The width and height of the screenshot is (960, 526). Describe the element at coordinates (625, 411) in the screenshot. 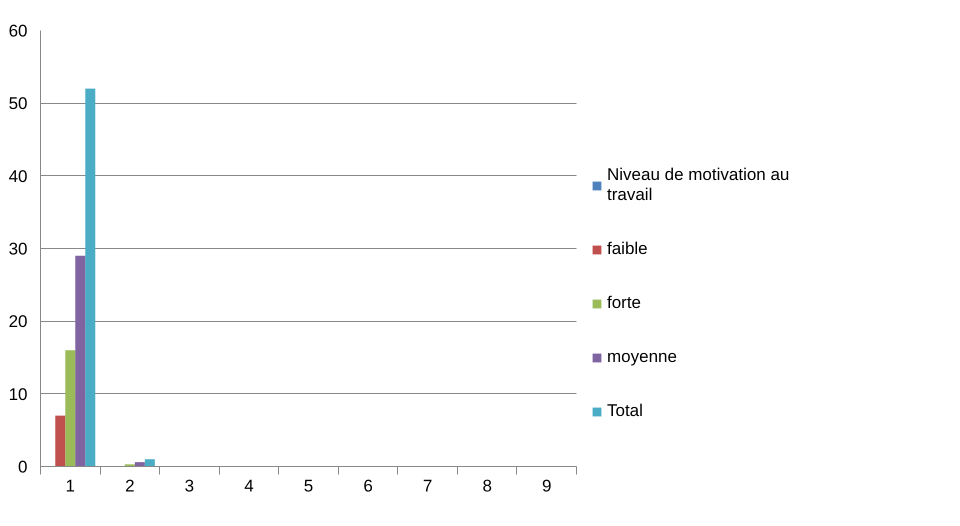

I see `legend-label: Total` at that location.